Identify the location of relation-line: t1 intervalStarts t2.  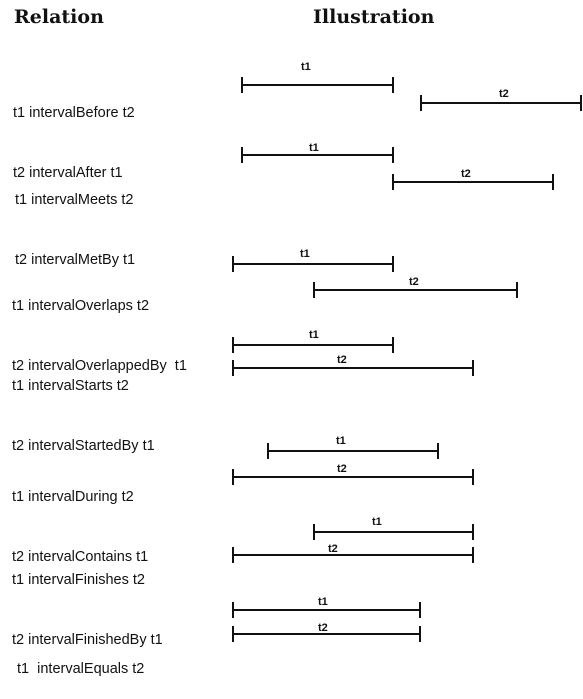
(70, 386).